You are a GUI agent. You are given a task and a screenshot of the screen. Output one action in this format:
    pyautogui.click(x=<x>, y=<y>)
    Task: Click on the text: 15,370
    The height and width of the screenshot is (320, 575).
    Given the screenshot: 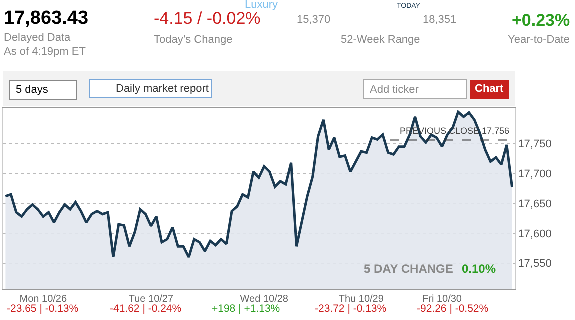 What is the action you would take?
    pyautogui.click(x=314, y=20)
    